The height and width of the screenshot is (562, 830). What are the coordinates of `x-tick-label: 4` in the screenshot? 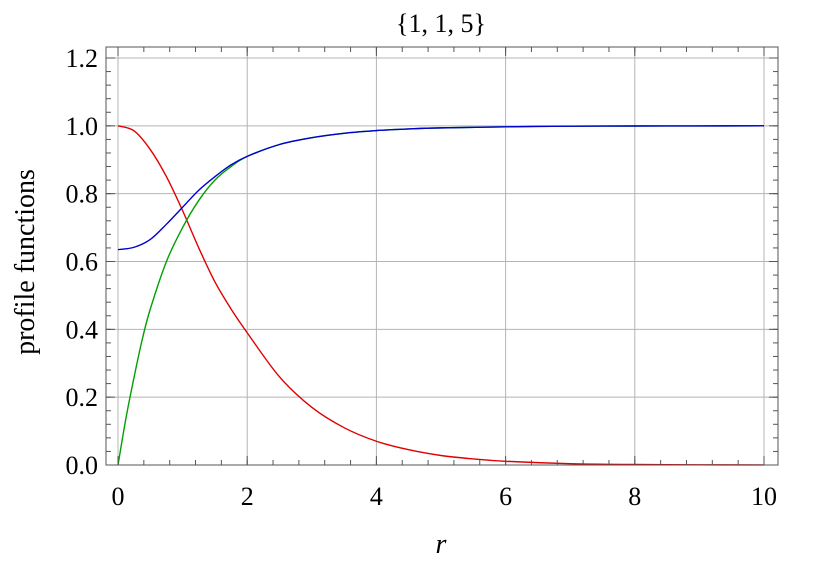 It's located at (376, 496).